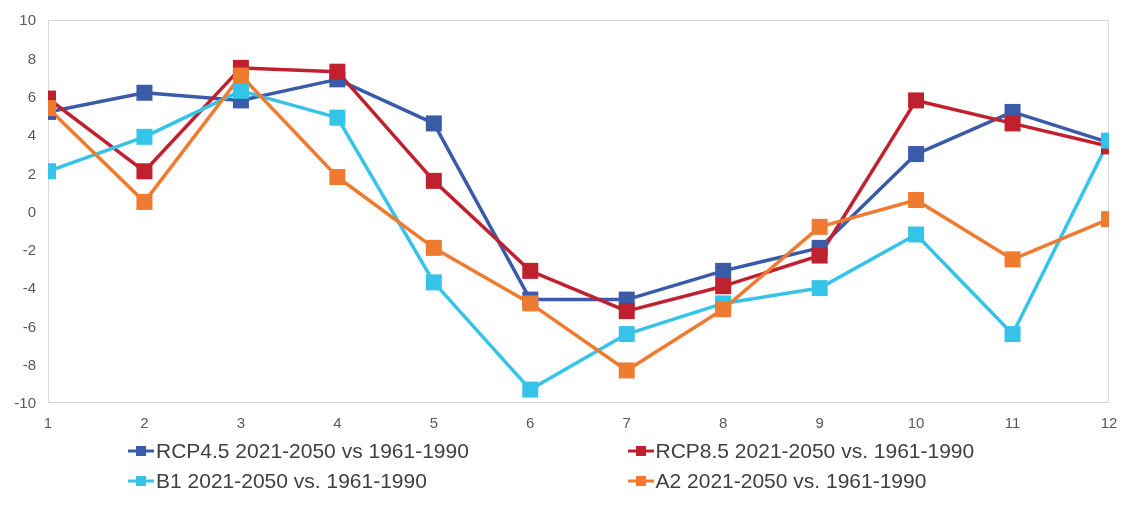 Image resolution: width=1135 pixels, height=527 pixels. Describe the element at coordinates (337, 422) in the screenshot. I see `x-tick-label: 4` at that location.